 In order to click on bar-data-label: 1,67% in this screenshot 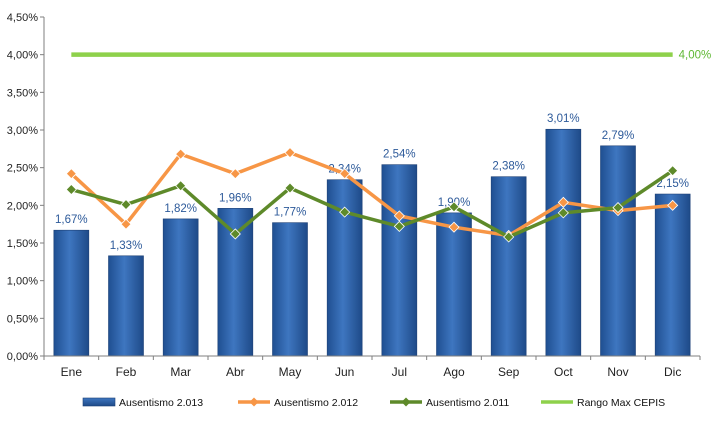, I will do `click(71, 220)`.